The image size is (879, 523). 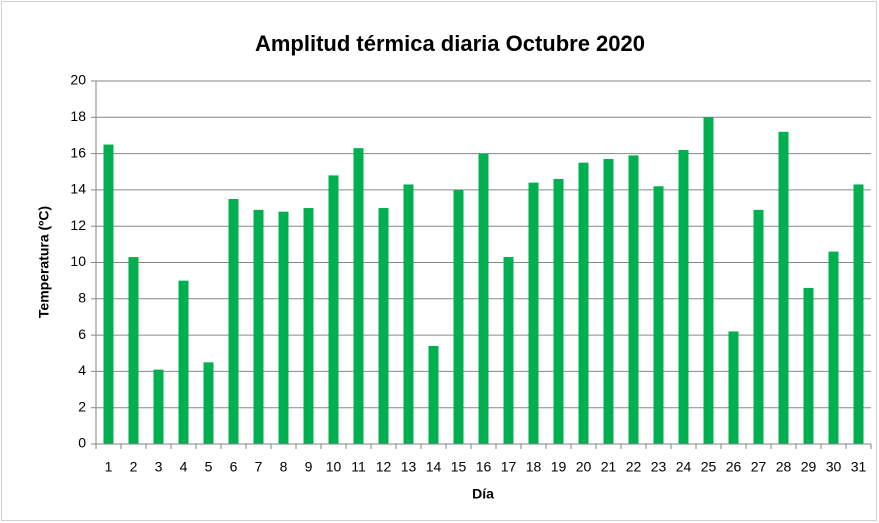 What do you see at coordinates (284, 467) in the screenshot?
I see `x-tick-label: 8` at bounding box center [284, 467].